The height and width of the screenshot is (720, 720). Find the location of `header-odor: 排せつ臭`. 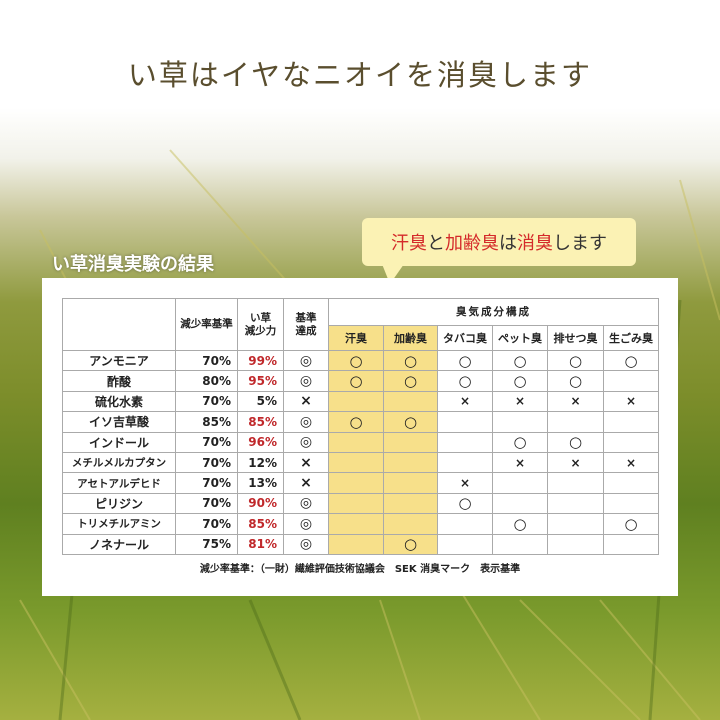

header-odor: 排せつ臭 is located at coordinates (575, 338).